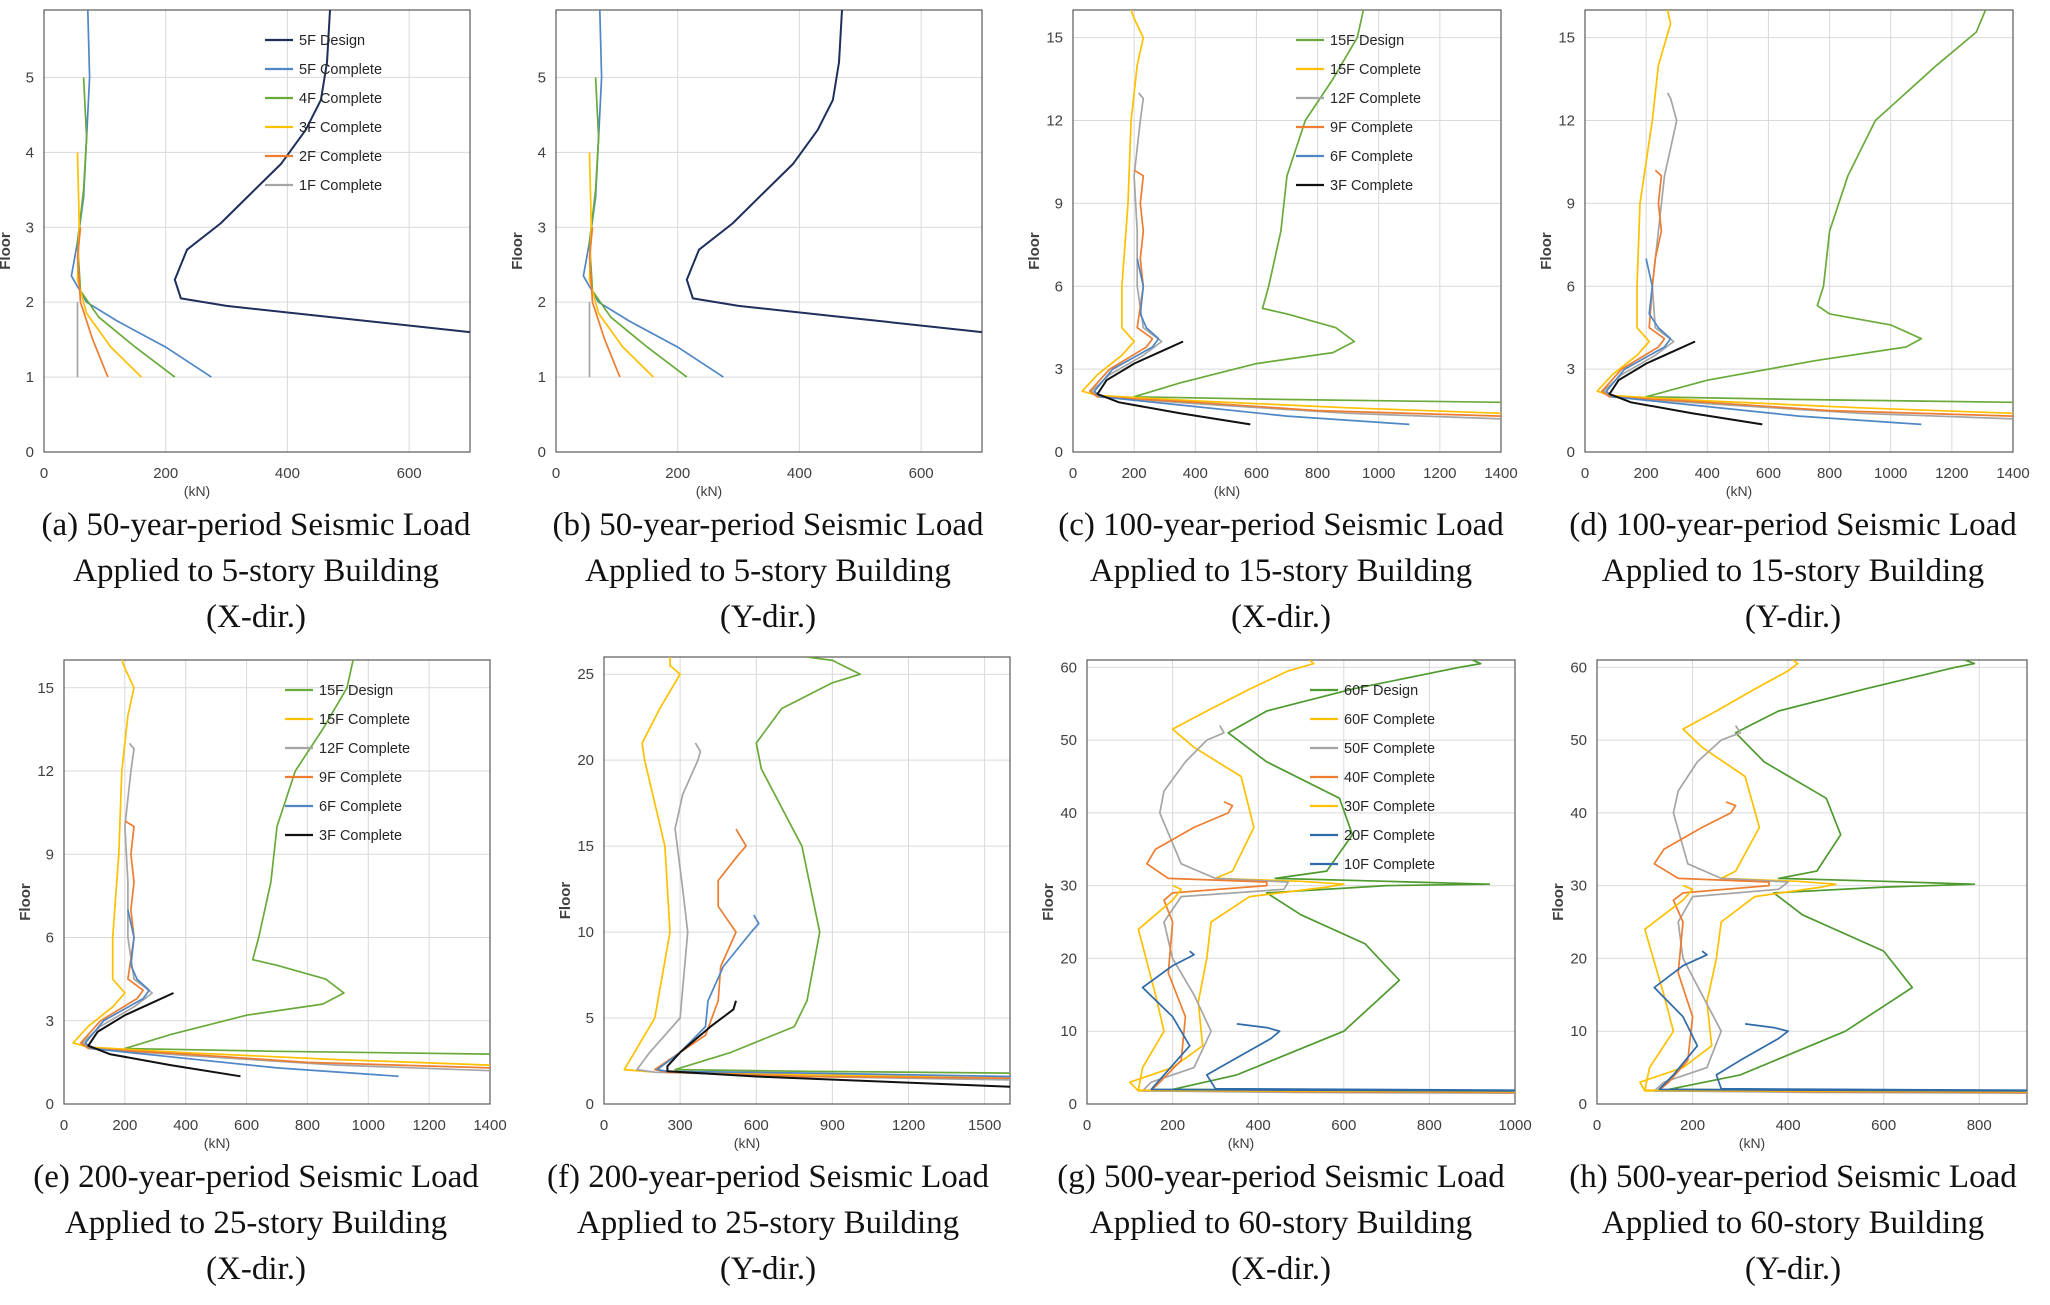 The width and height of the screenshot is (2050, 1305). I want to click on caption-line: (Y-dir.), so click(1793, 1269).